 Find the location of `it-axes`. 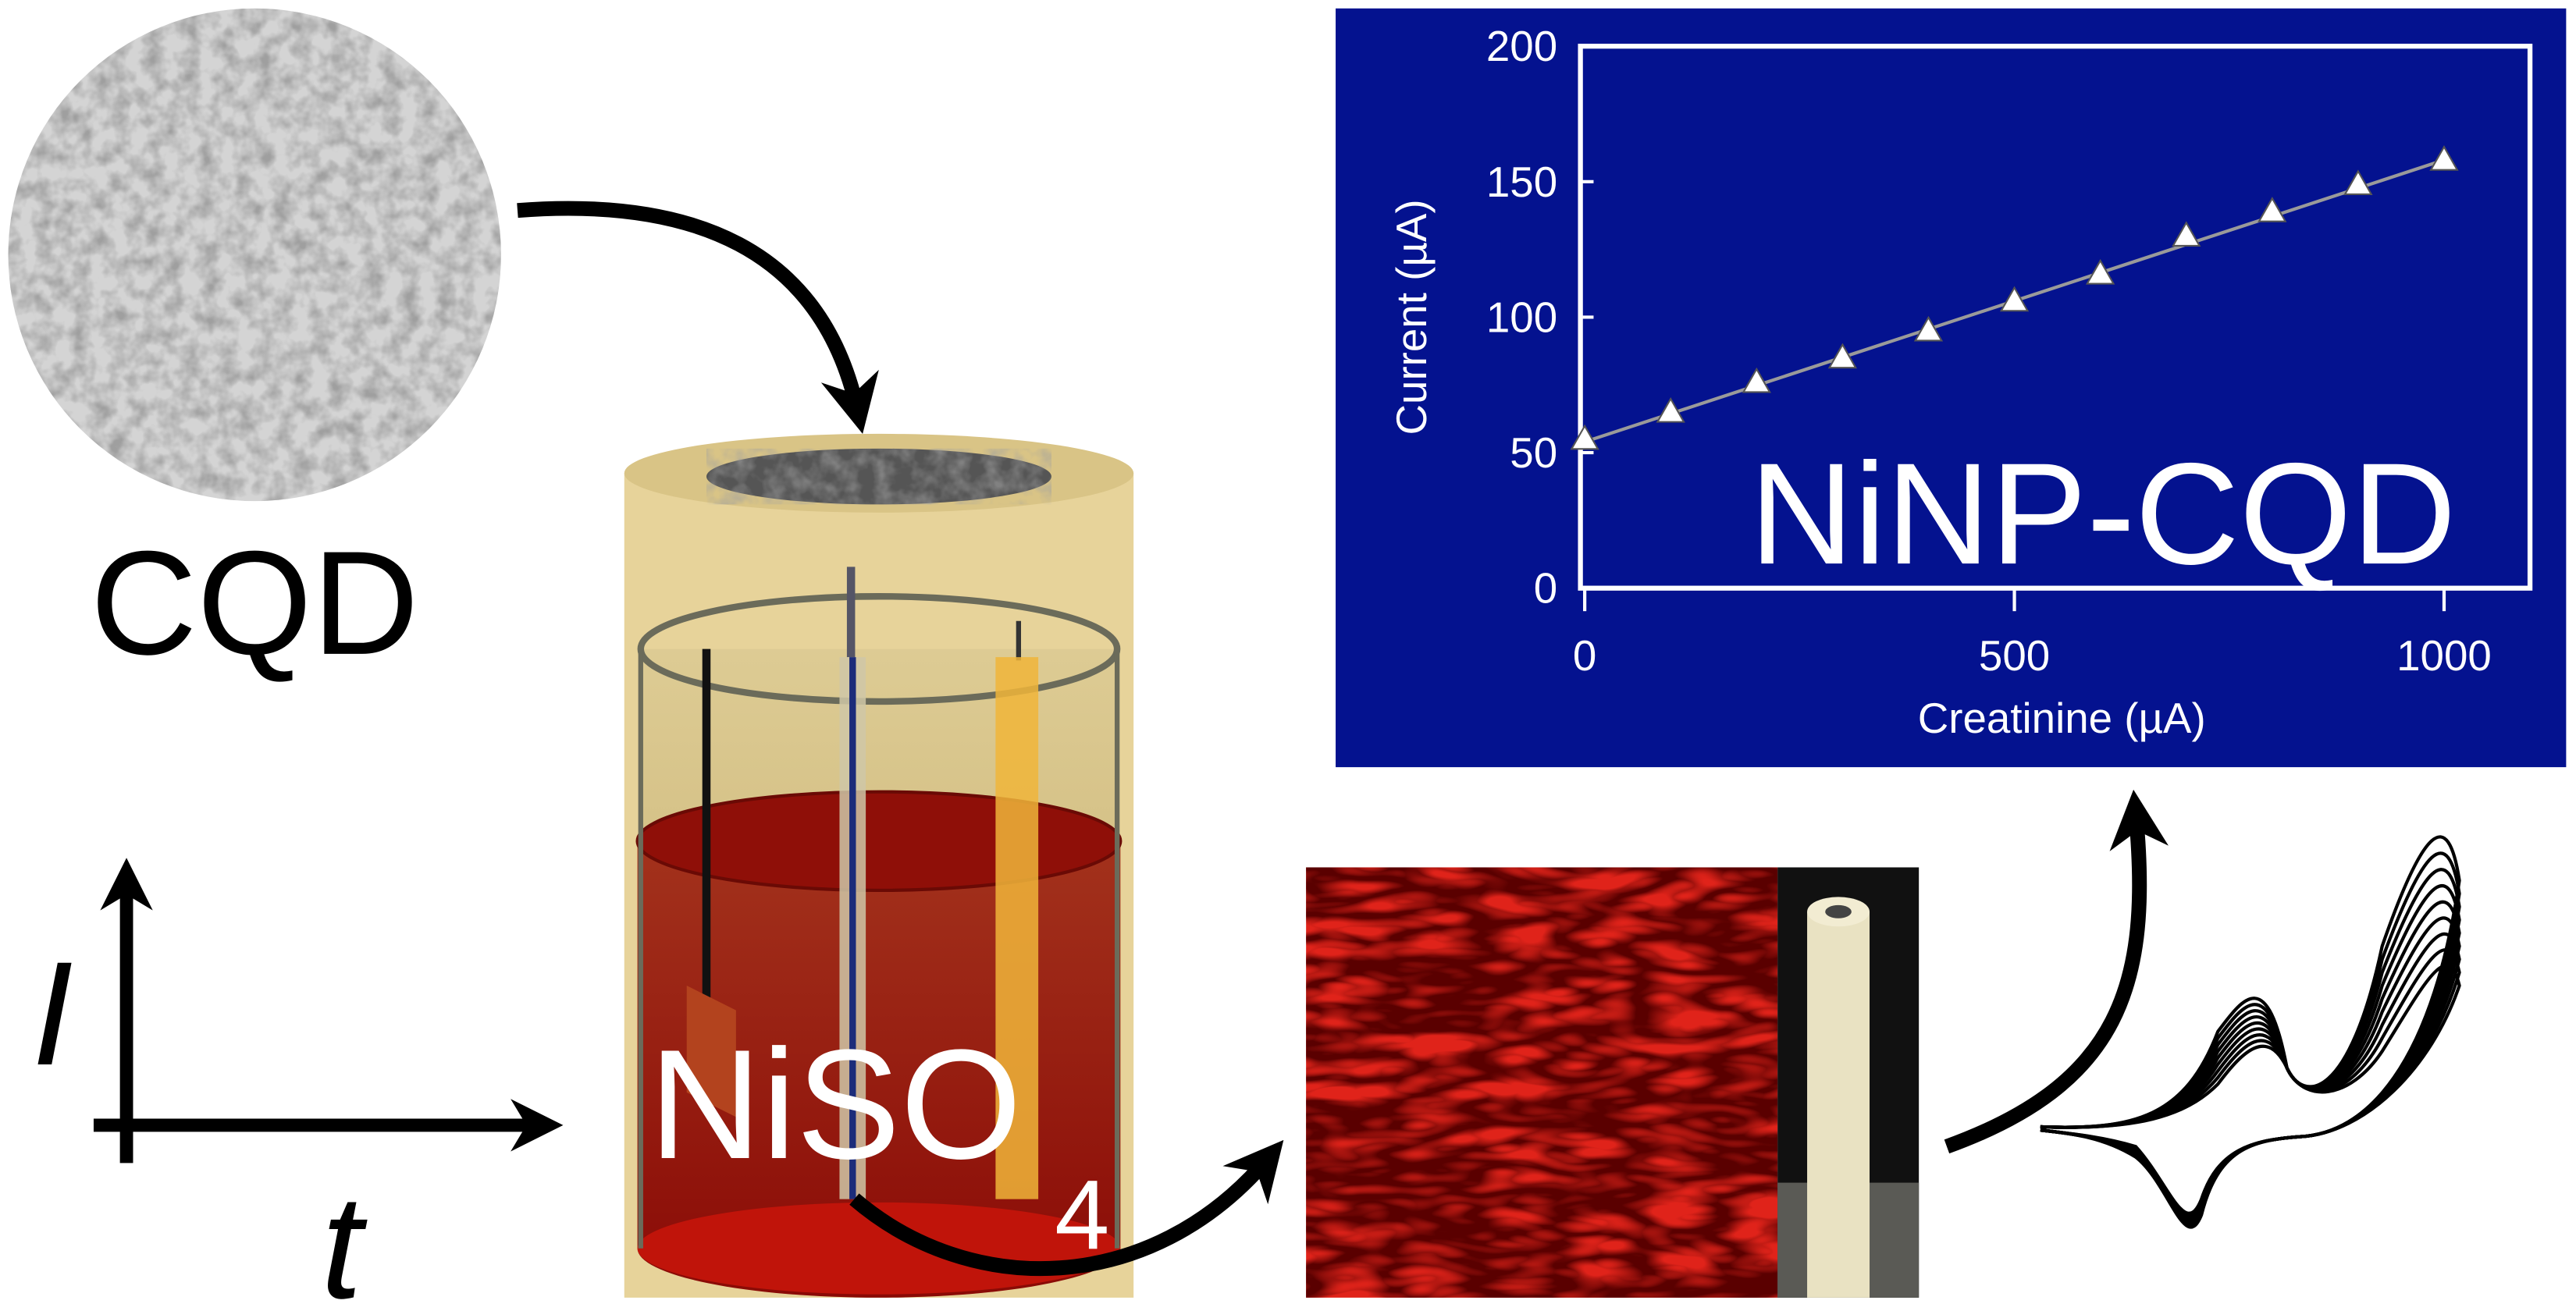

it-axes is located at coordinates (328, 1011).